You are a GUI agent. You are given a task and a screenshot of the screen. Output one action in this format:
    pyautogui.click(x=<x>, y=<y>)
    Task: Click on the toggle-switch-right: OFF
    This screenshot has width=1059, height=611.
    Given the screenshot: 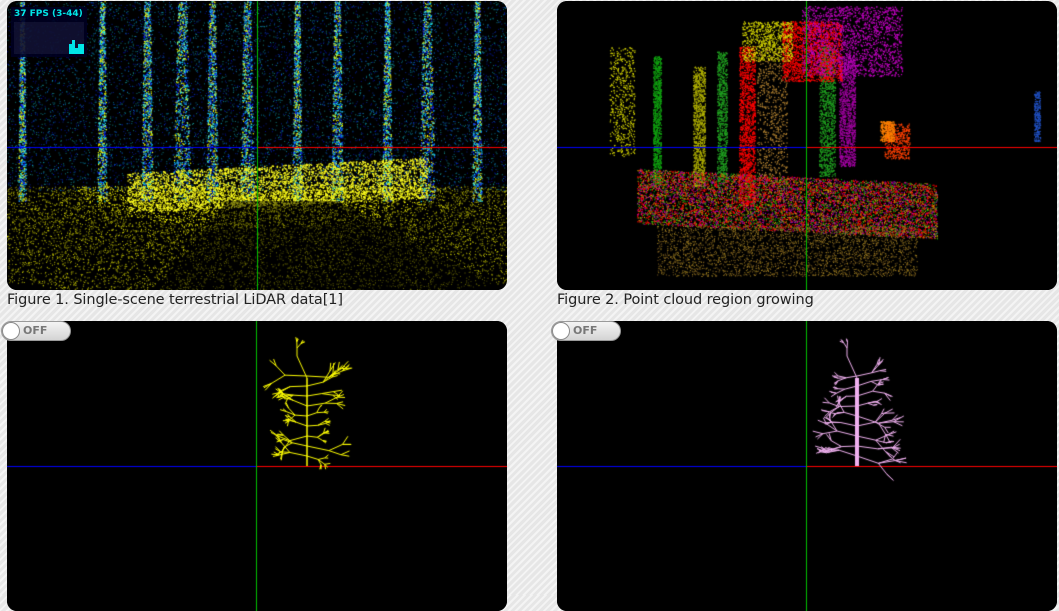 What is the action you would take?
    pyautogui.click(x=586, y=331)
    